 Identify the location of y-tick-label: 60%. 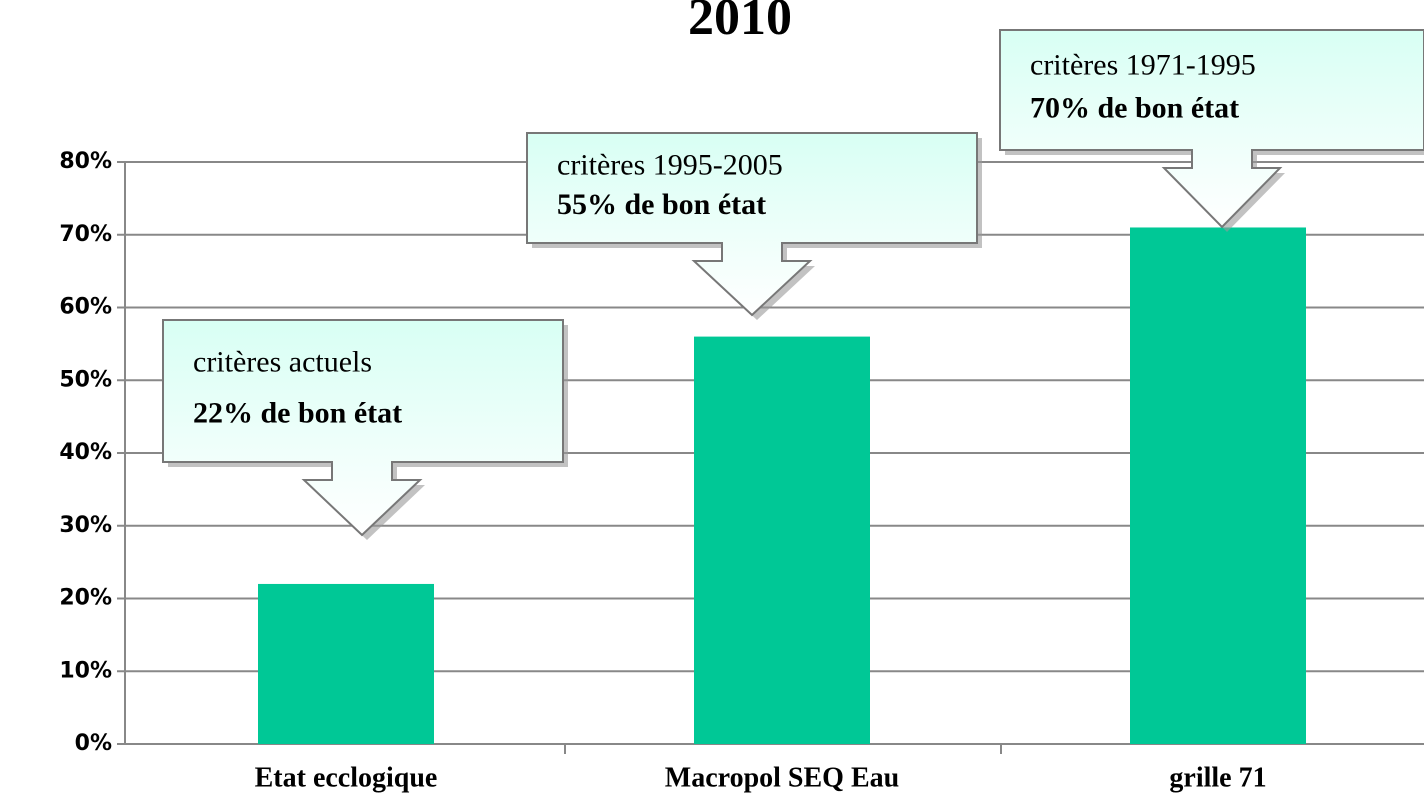
(85, 307).